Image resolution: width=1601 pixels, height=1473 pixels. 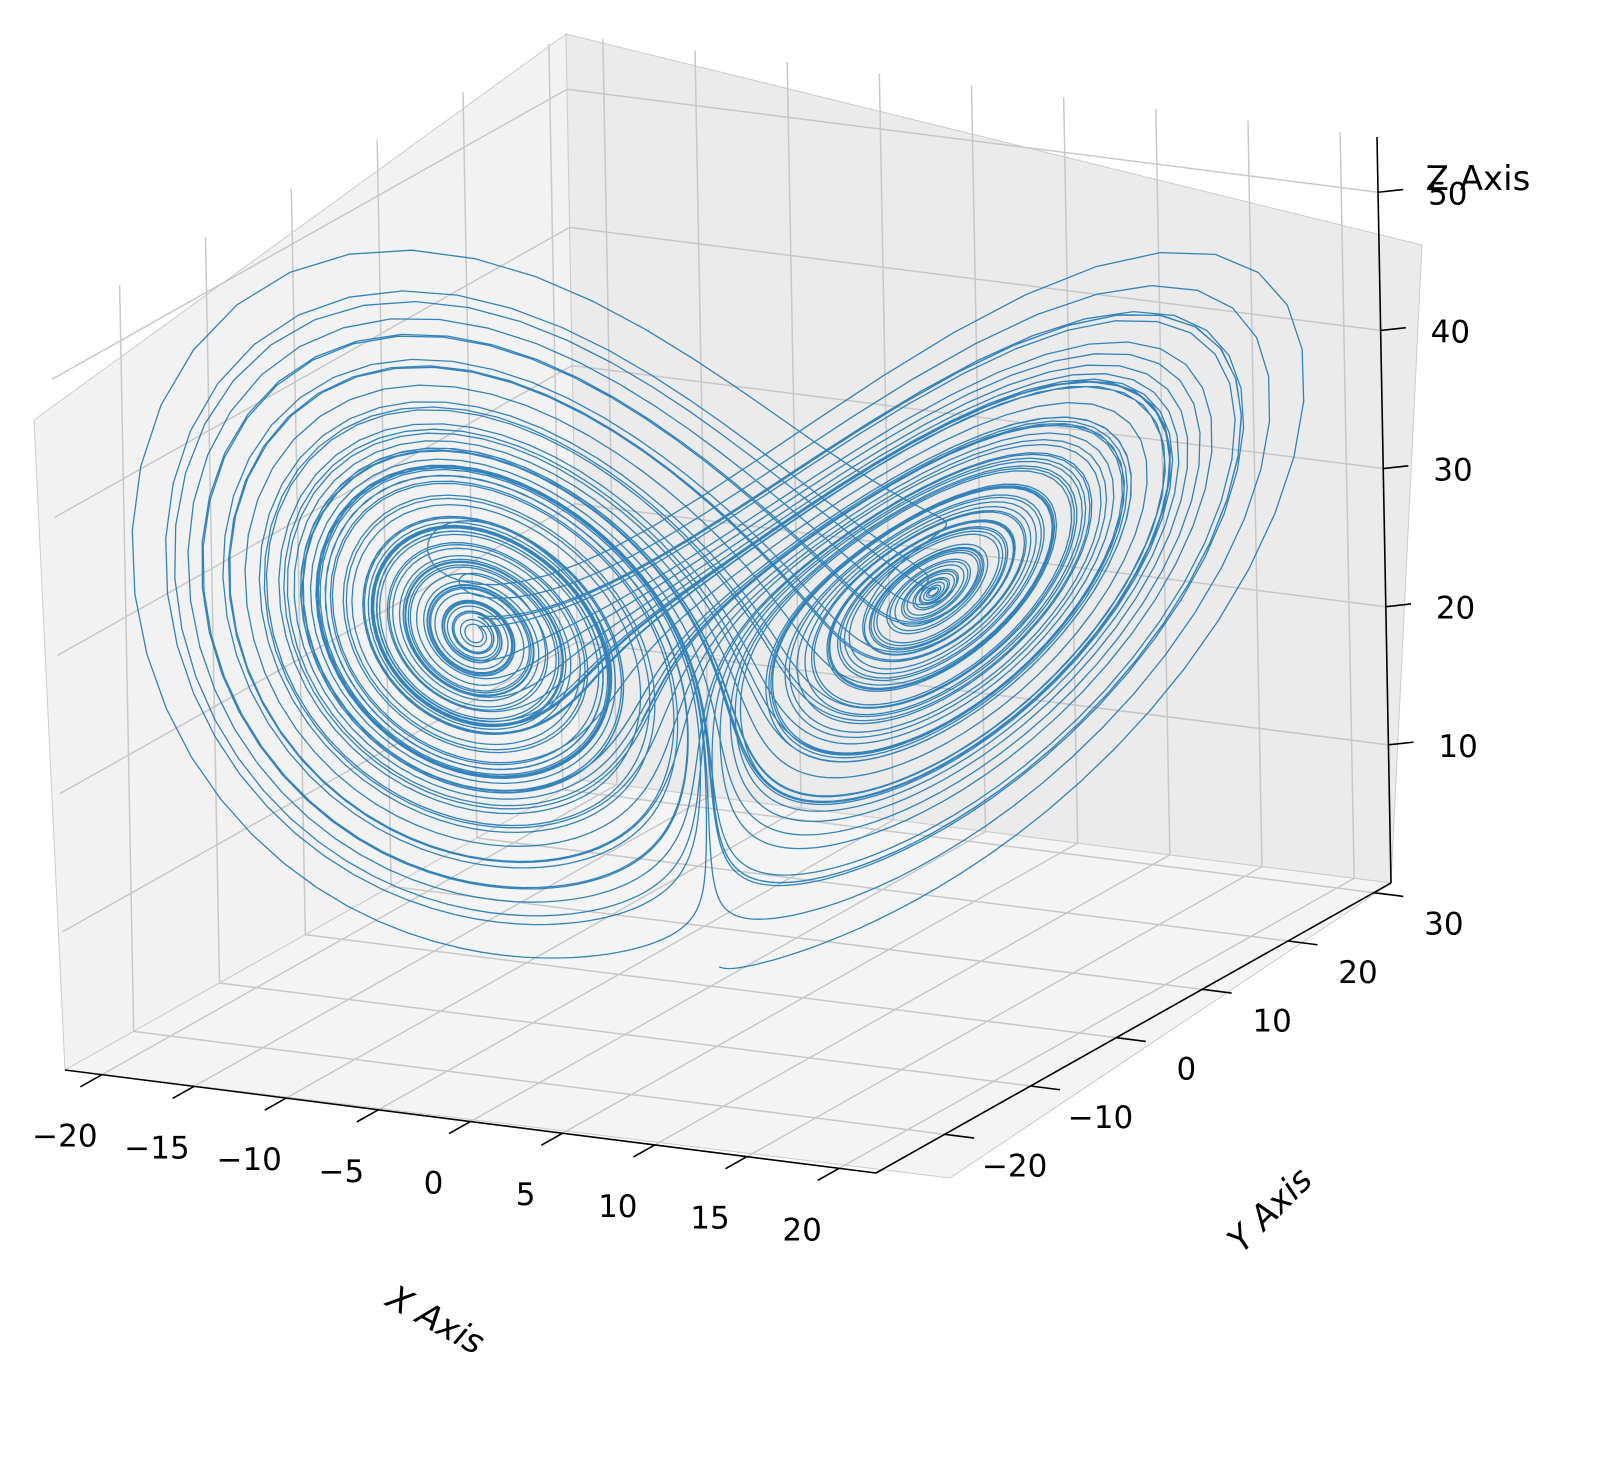 What do you see at coordinates (341, 1172) in the screenshot?
I see `x-tick-label: −5` at bounding box center [341, 1172].